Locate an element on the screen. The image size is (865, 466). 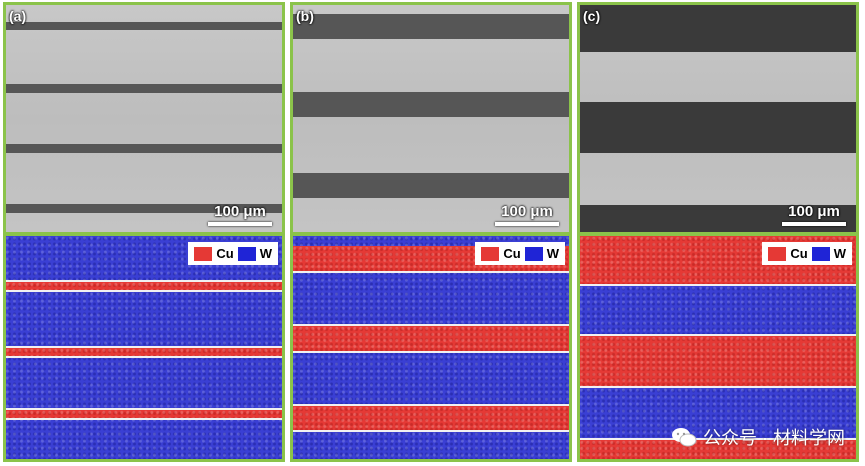
scale-bar-b: 100 μm is located at coordinates (527, 215).